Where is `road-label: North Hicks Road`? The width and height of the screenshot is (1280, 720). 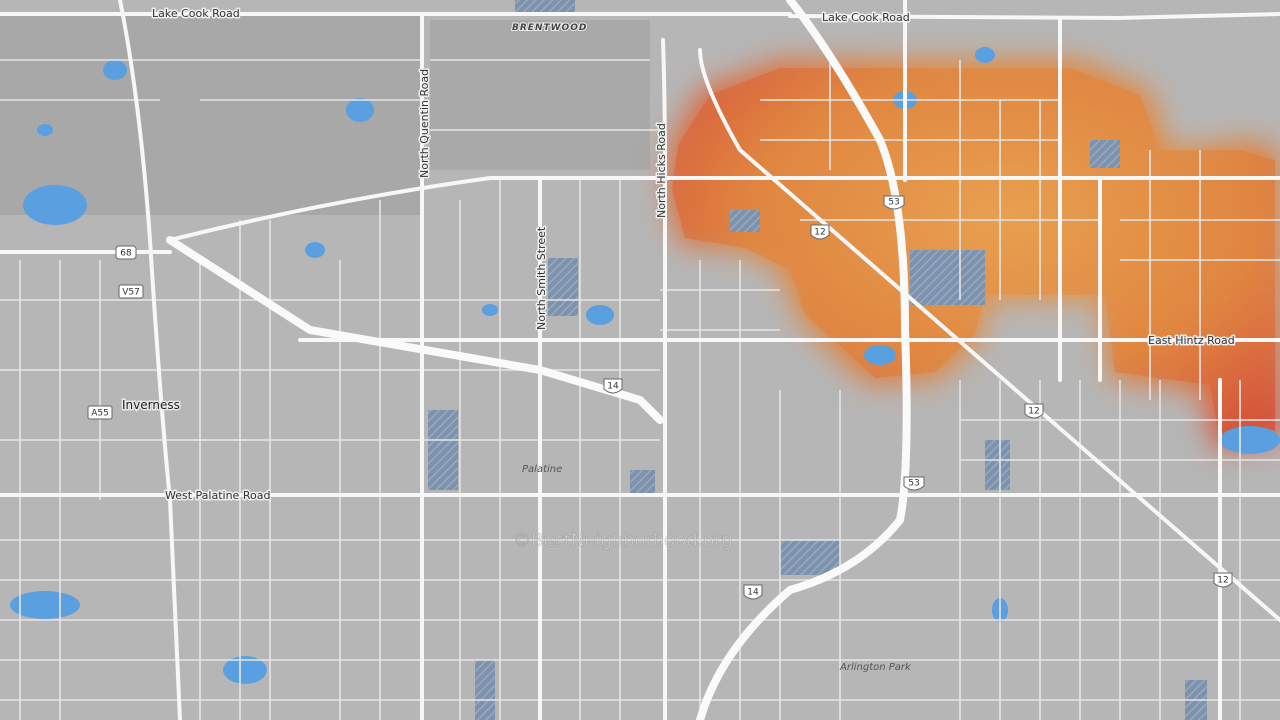
road-label: North Hicks Road is located at coordinates (661, 170).